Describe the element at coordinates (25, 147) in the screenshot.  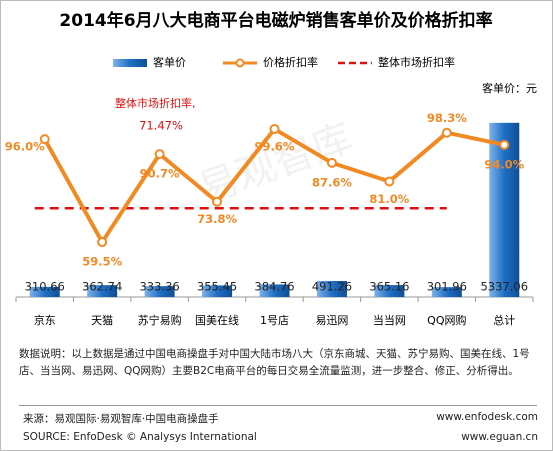
I see `line-label: 96.0%` at that location.